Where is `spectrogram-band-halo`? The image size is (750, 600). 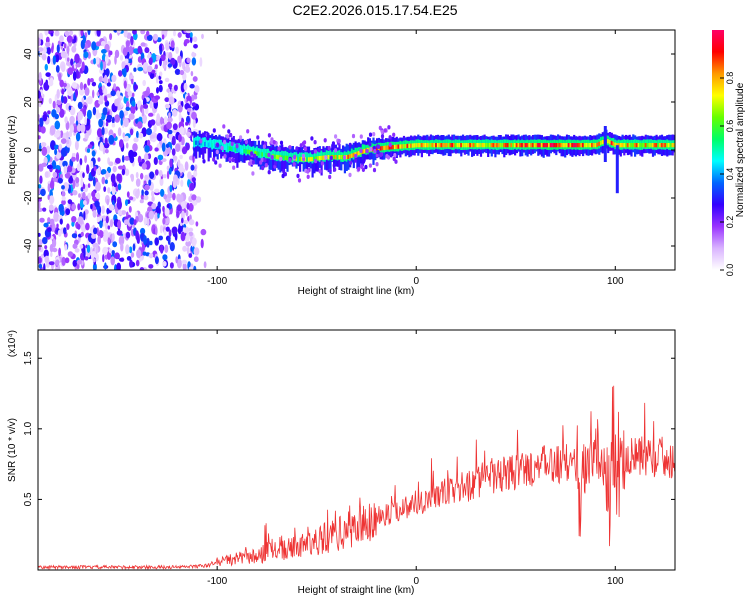
spectrogram-band-halo is located at coordinates (237, 154).